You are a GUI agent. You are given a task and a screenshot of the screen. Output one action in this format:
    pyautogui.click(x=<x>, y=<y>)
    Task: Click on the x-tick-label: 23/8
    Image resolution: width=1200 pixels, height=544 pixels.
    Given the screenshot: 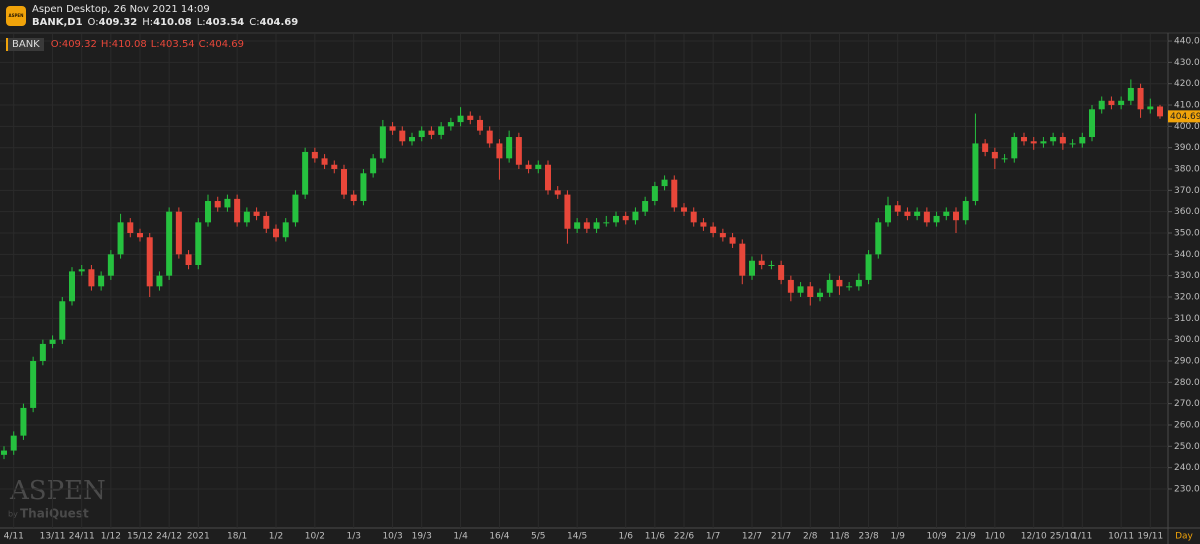 What is the action you would take?
    pyautogui.click(x=868, y=537)
    